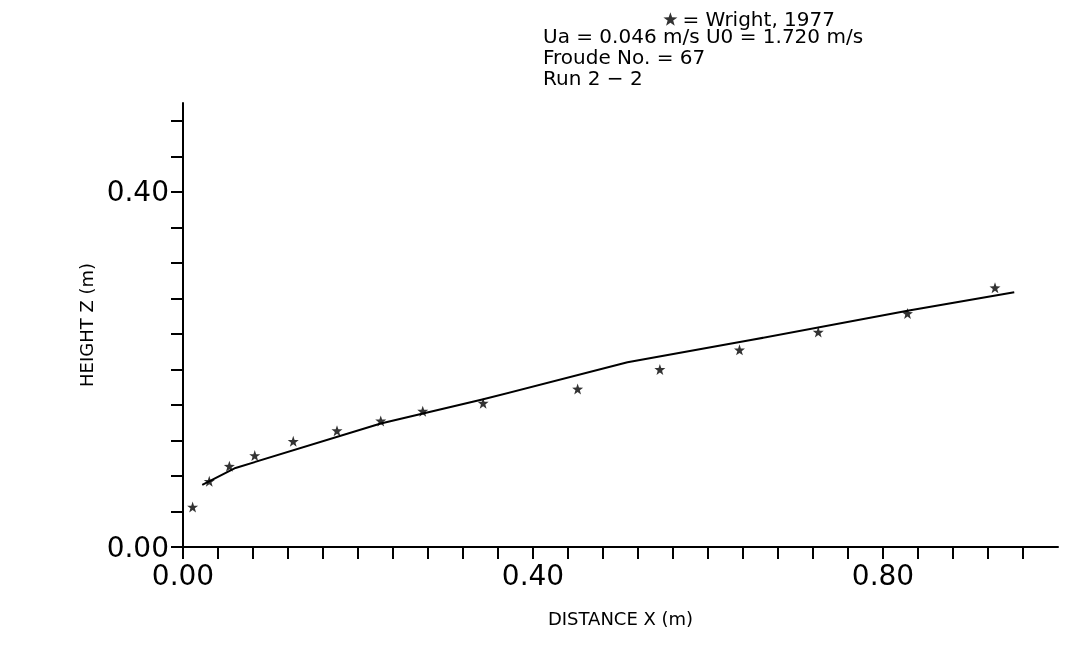 The image size is (1070, 656). I want to click on x-tick-label: 0.80, so click(883, 575).